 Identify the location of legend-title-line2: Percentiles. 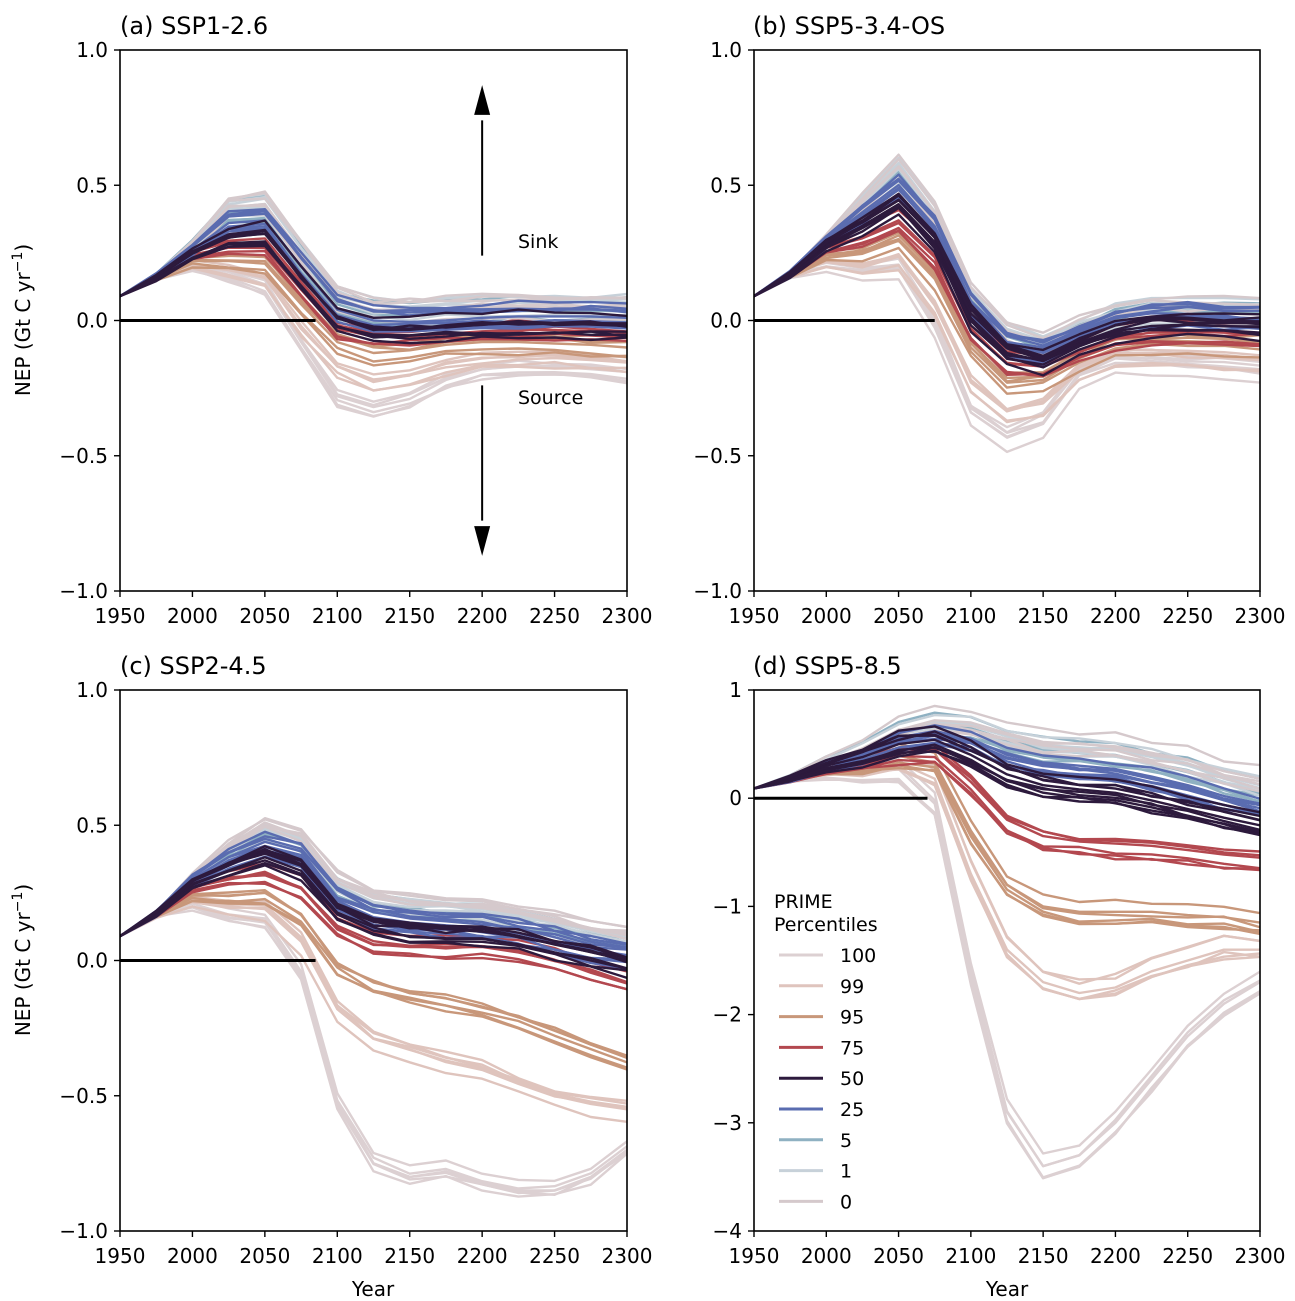
(826, 925).